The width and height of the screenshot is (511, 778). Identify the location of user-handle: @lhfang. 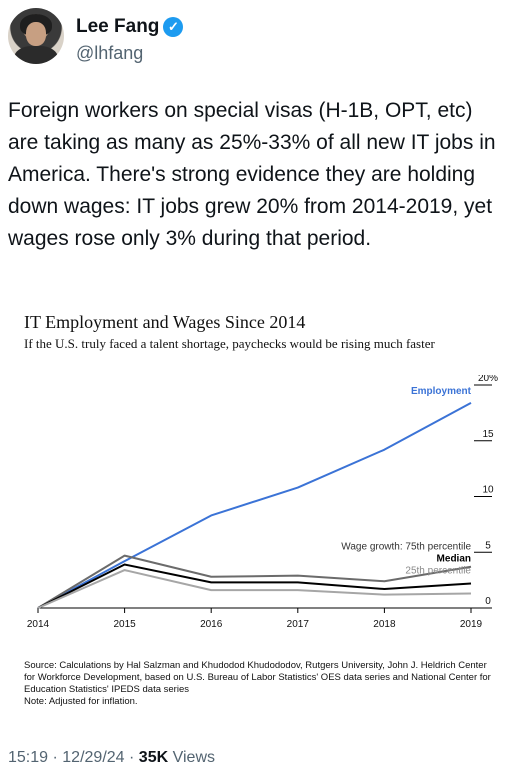
(110, 53).